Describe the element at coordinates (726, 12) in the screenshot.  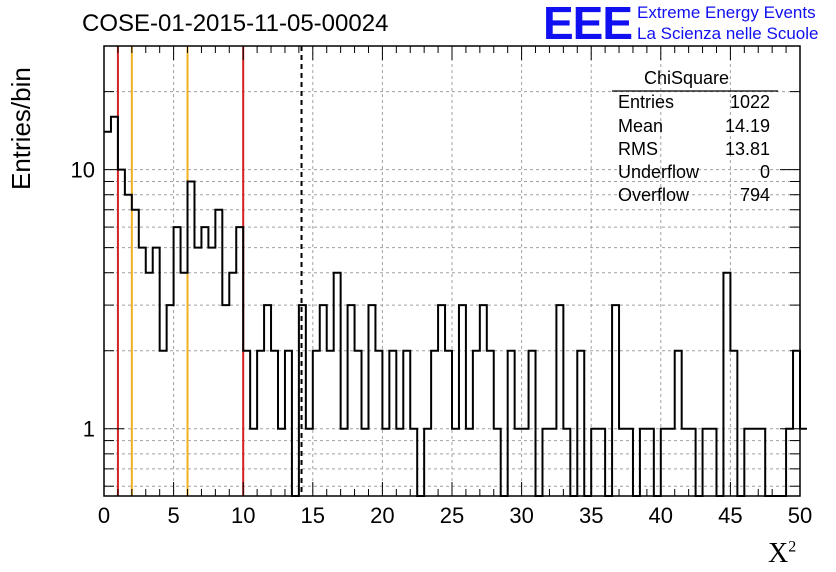
I see `logo-text-line-1: Extreme Energy Events` at that location.